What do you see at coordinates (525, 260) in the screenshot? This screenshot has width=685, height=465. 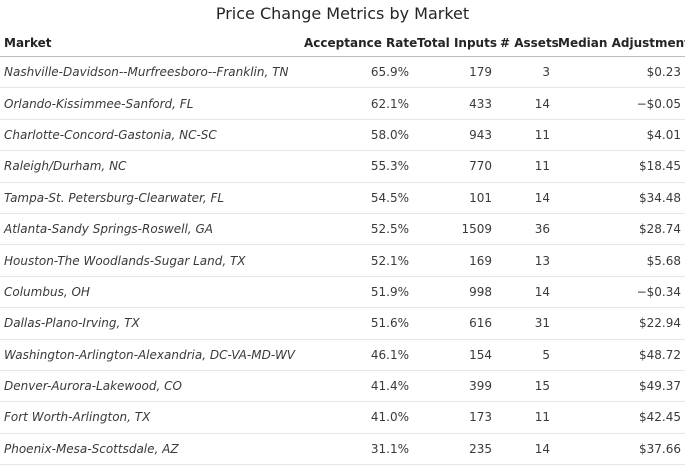 I see `assets-cell: 13` at bounding box center [525, 260].